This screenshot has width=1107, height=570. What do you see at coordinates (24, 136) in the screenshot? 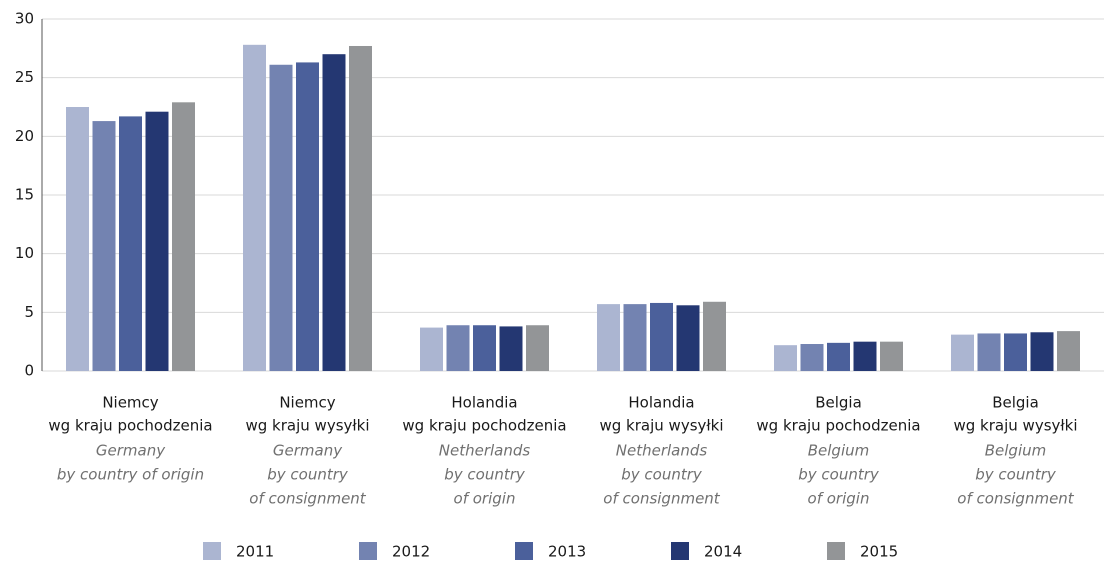
I see `y-tick-label: 20` at bounding box center [24, 136].